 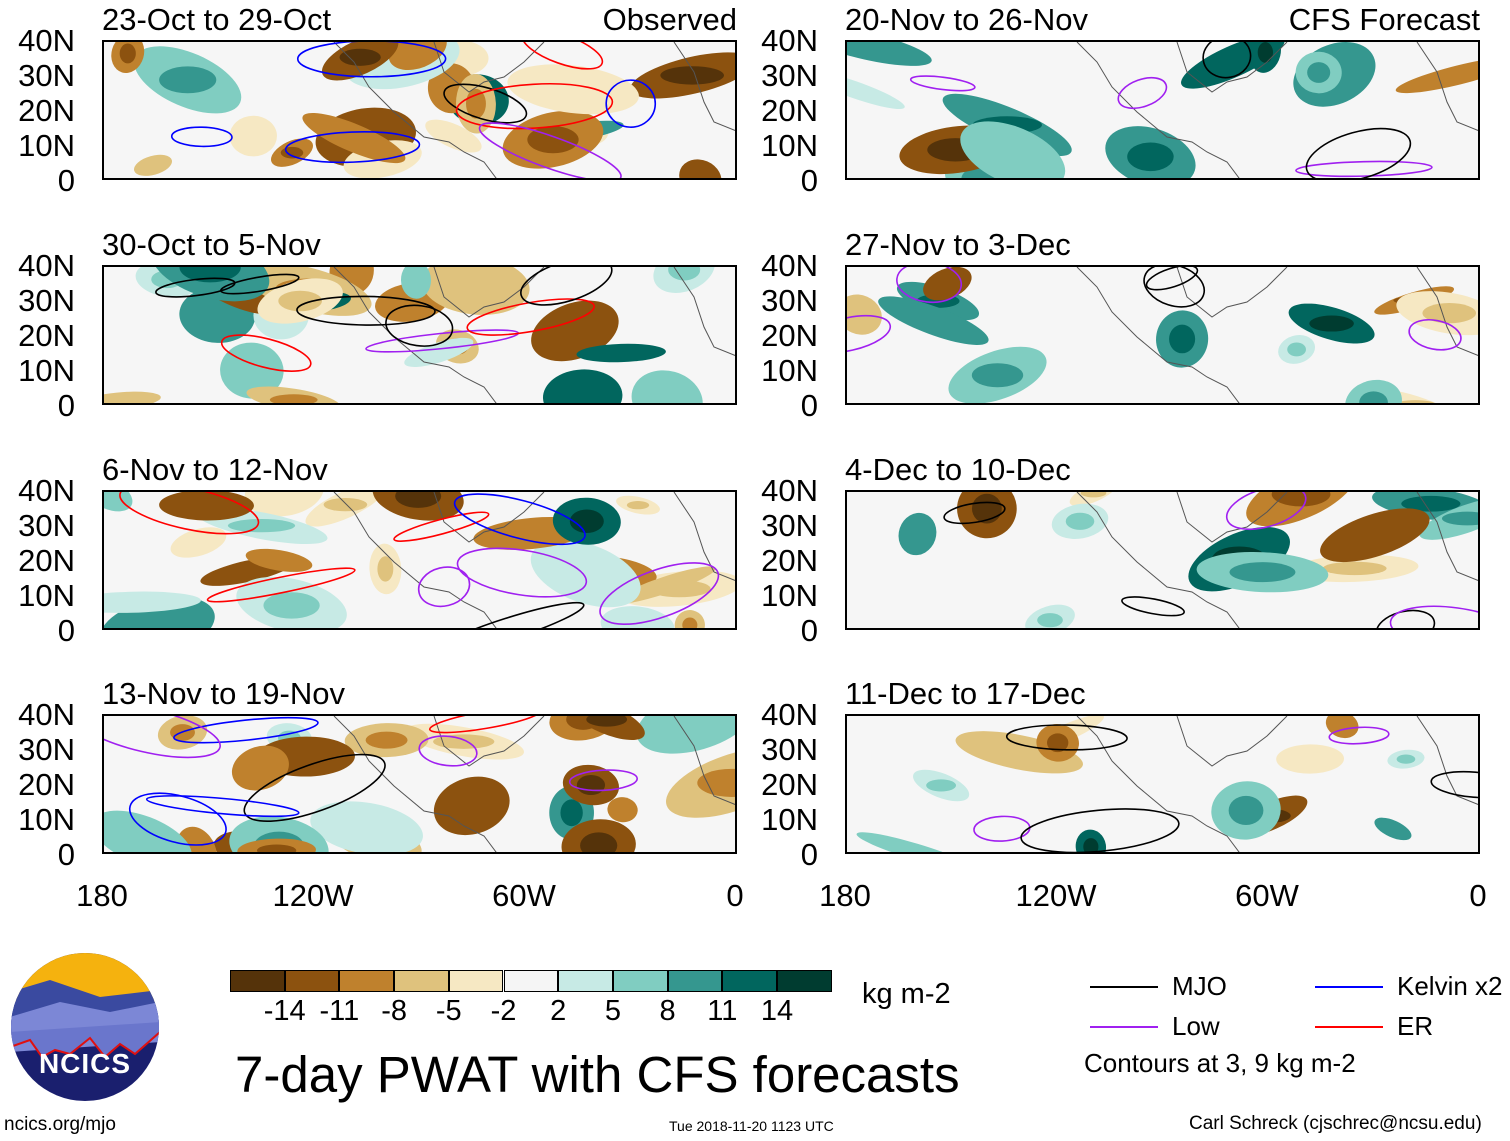 What do you see at coordinates (1450, 986) in the screenshot?
I see `legend-label: Kelvin x2` at bounding box center [1450, 986].